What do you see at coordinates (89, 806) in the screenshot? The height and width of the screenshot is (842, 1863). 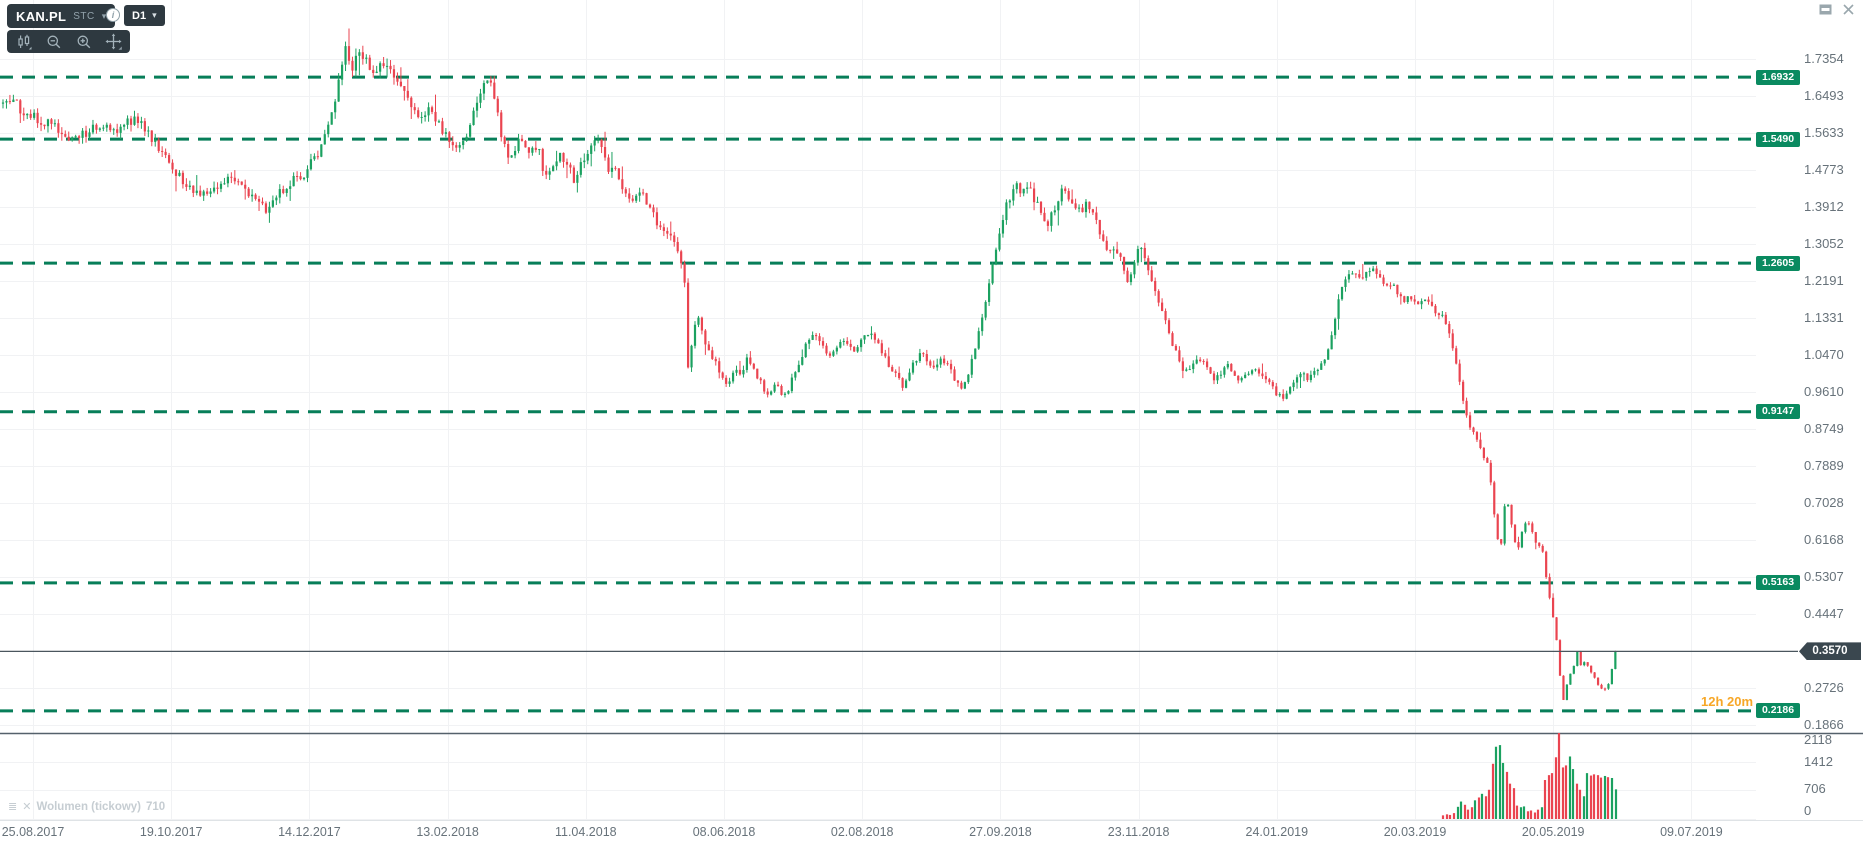 I see `volume-indicator-name: Wolumen (tickowy)` at bounding box center [89, 806].